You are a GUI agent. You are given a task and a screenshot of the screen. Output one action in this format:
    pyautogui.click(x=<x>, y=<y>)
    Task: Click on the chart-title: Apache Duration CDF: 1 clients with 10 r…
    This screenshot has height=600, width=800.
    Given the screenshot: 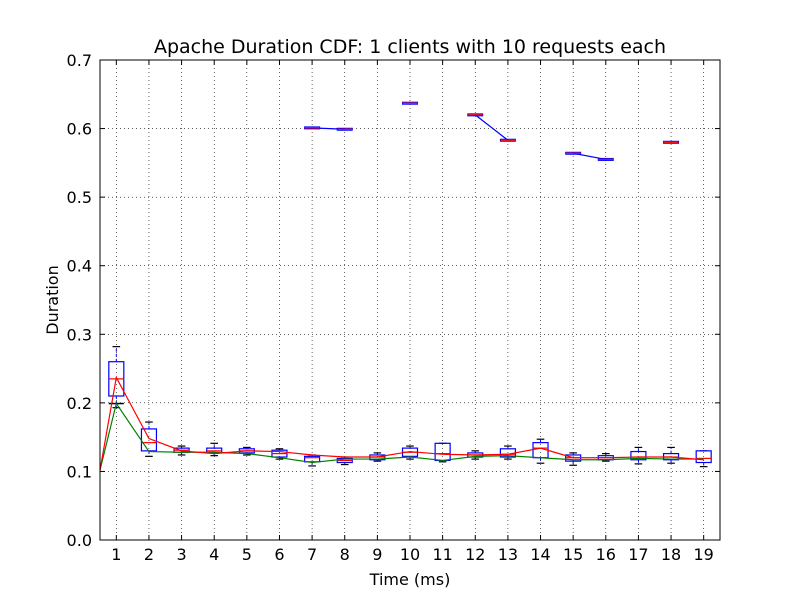 What is the action you would take?
    pyautogui.click(x=410, y=47)
    